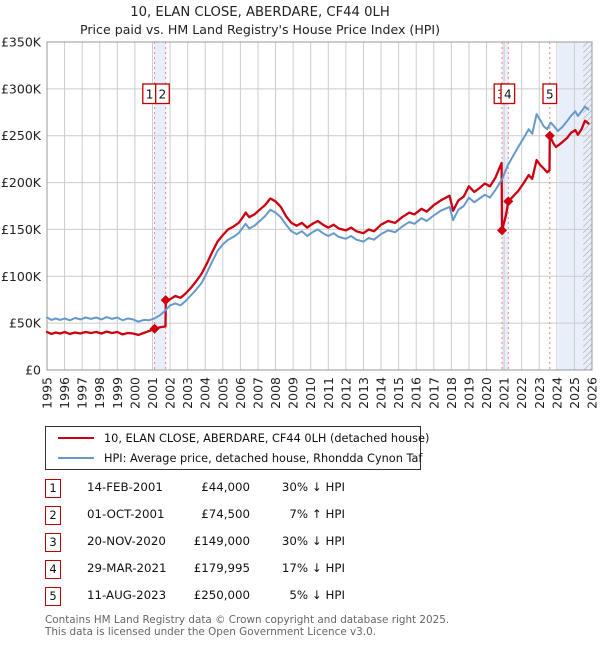 This screenshot has width=600, height=650. What do you see at coordinates (257, 393) in the screenshot?
I see `x-axis-tick-label: 2007` at bounding box center [257, 393].